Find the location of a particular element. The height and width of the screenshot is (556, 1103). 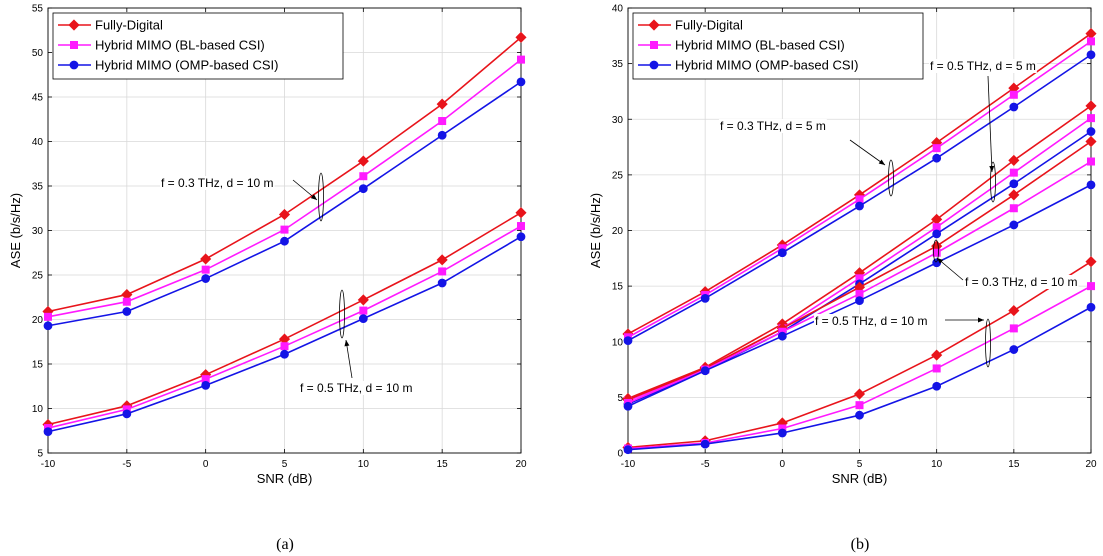

x-tick-label: 20 is located at coordinates (1091, 464).